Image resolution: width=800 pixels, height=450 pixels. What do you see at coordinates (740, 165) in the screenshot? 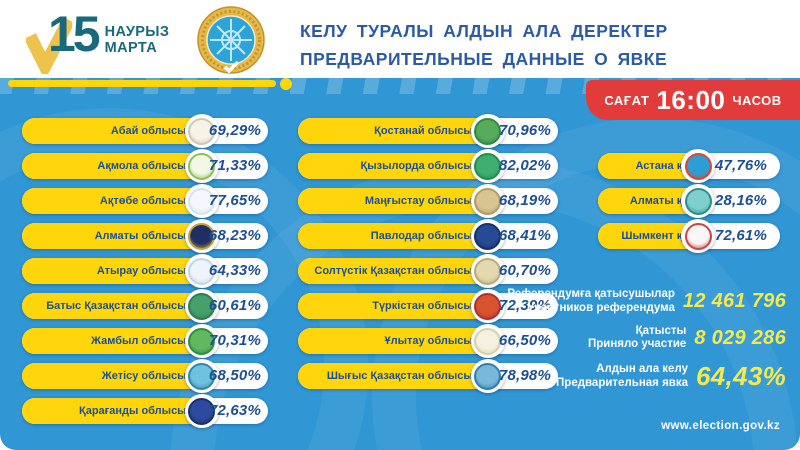
I see `turnout-percentage: 47,76%` at bounding box center [740, 165].